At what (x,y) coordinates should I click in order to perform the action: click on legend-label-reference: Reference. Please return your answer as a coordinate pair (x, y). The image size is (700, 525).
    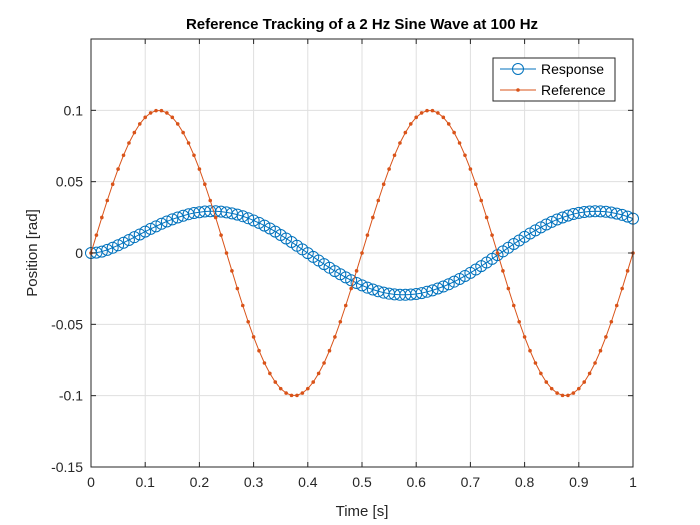
    Looking at the image, I should click on (573, 90).